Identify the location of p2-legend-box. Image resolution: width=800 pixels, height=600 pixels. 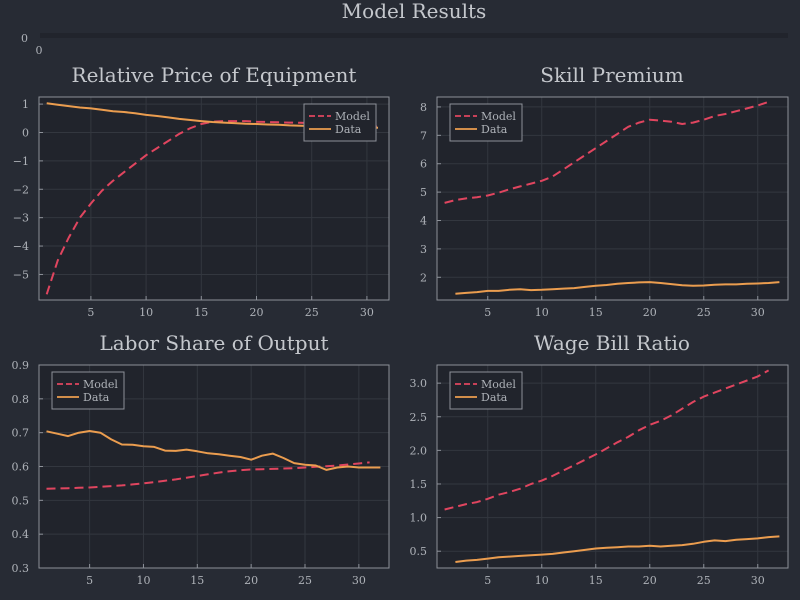
(88, 390).